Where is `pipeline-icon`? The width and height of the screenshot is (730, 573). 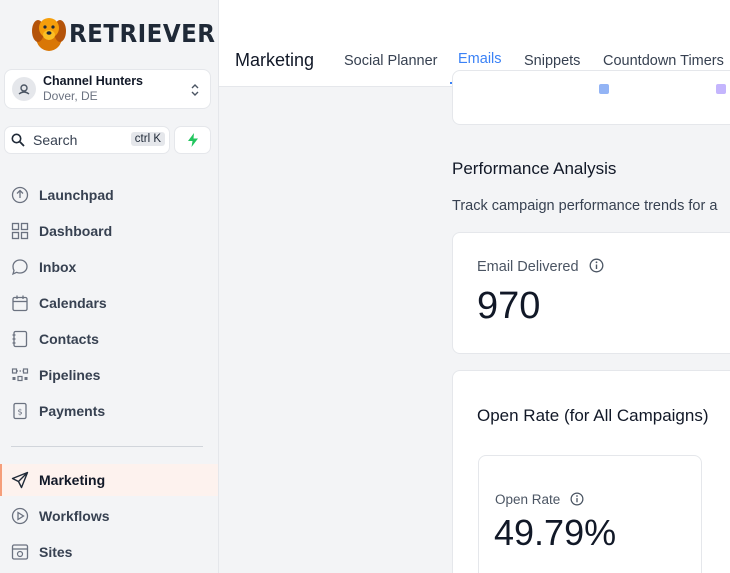 pipeline-icon is located at coordinates (20, 375).